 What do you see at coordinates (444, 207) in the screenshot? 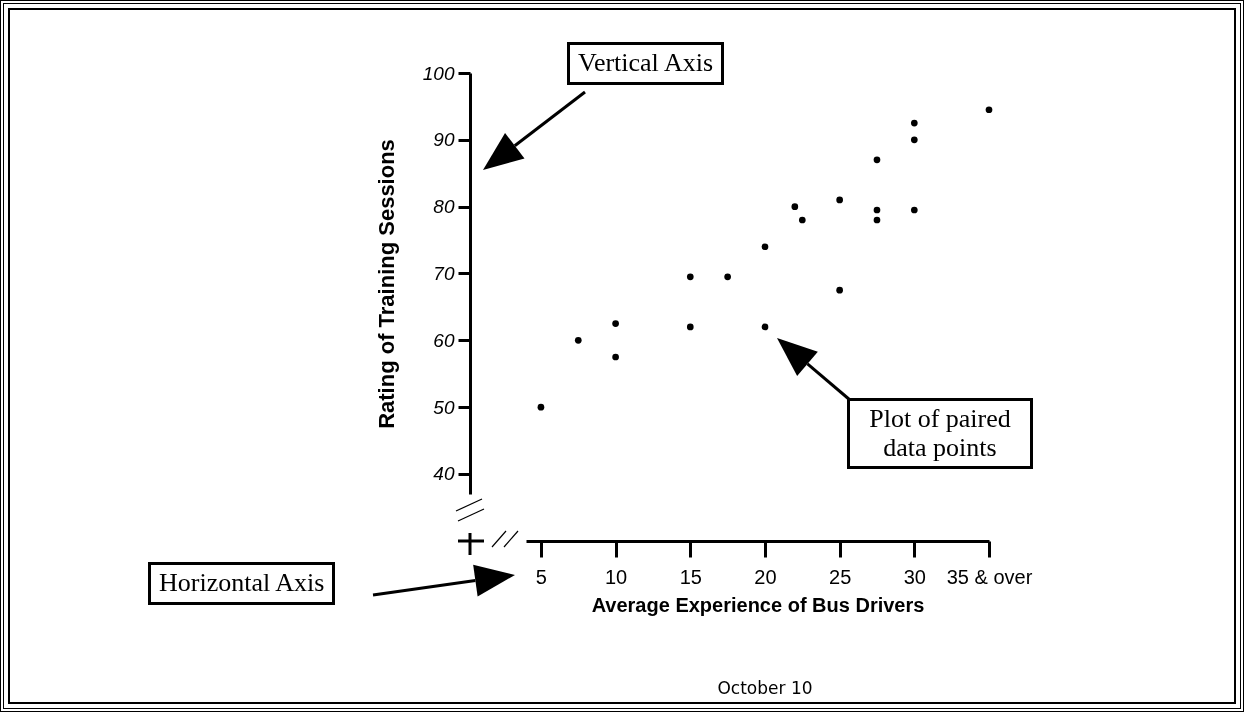
I see `y-tick-label: 80` at bounding box center [444, 207].